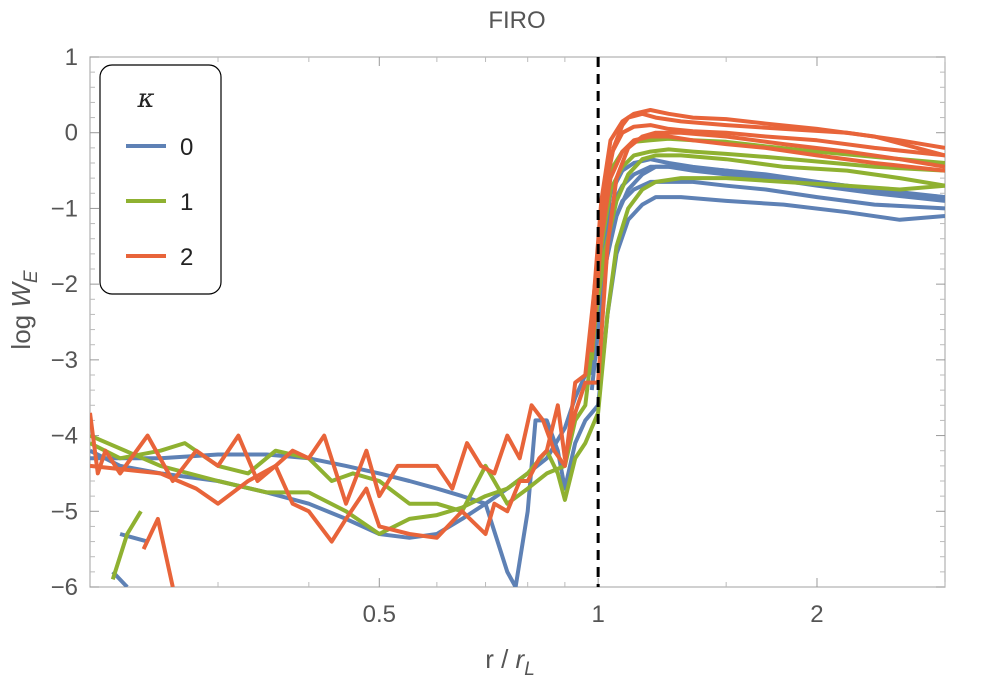  I want to click on y-tick-label: −1, so click(64, 208).